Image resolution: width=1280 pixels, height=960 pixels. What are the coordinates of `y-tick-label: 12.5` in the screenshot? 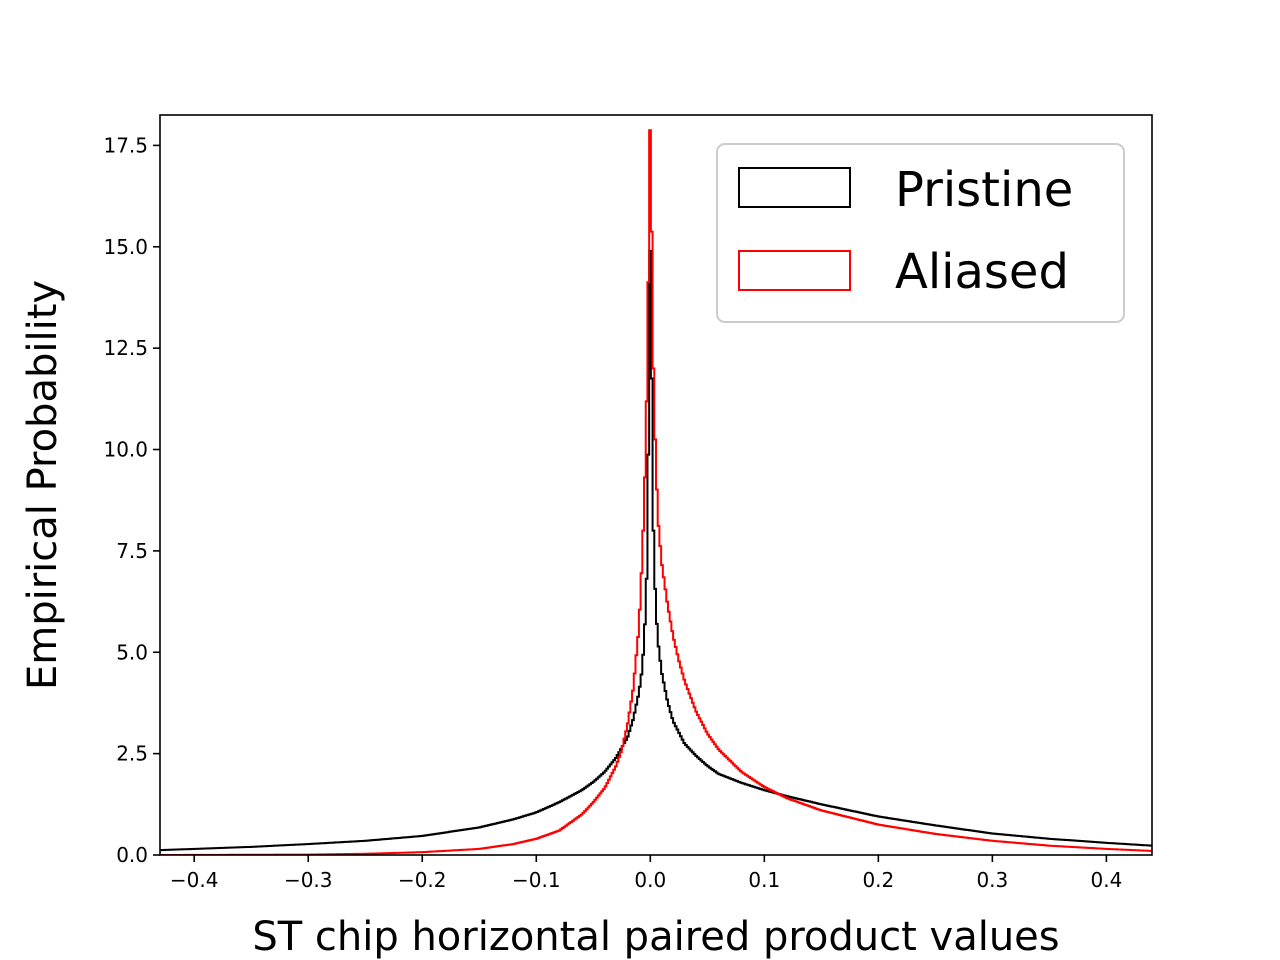 It's located at (125, 348).